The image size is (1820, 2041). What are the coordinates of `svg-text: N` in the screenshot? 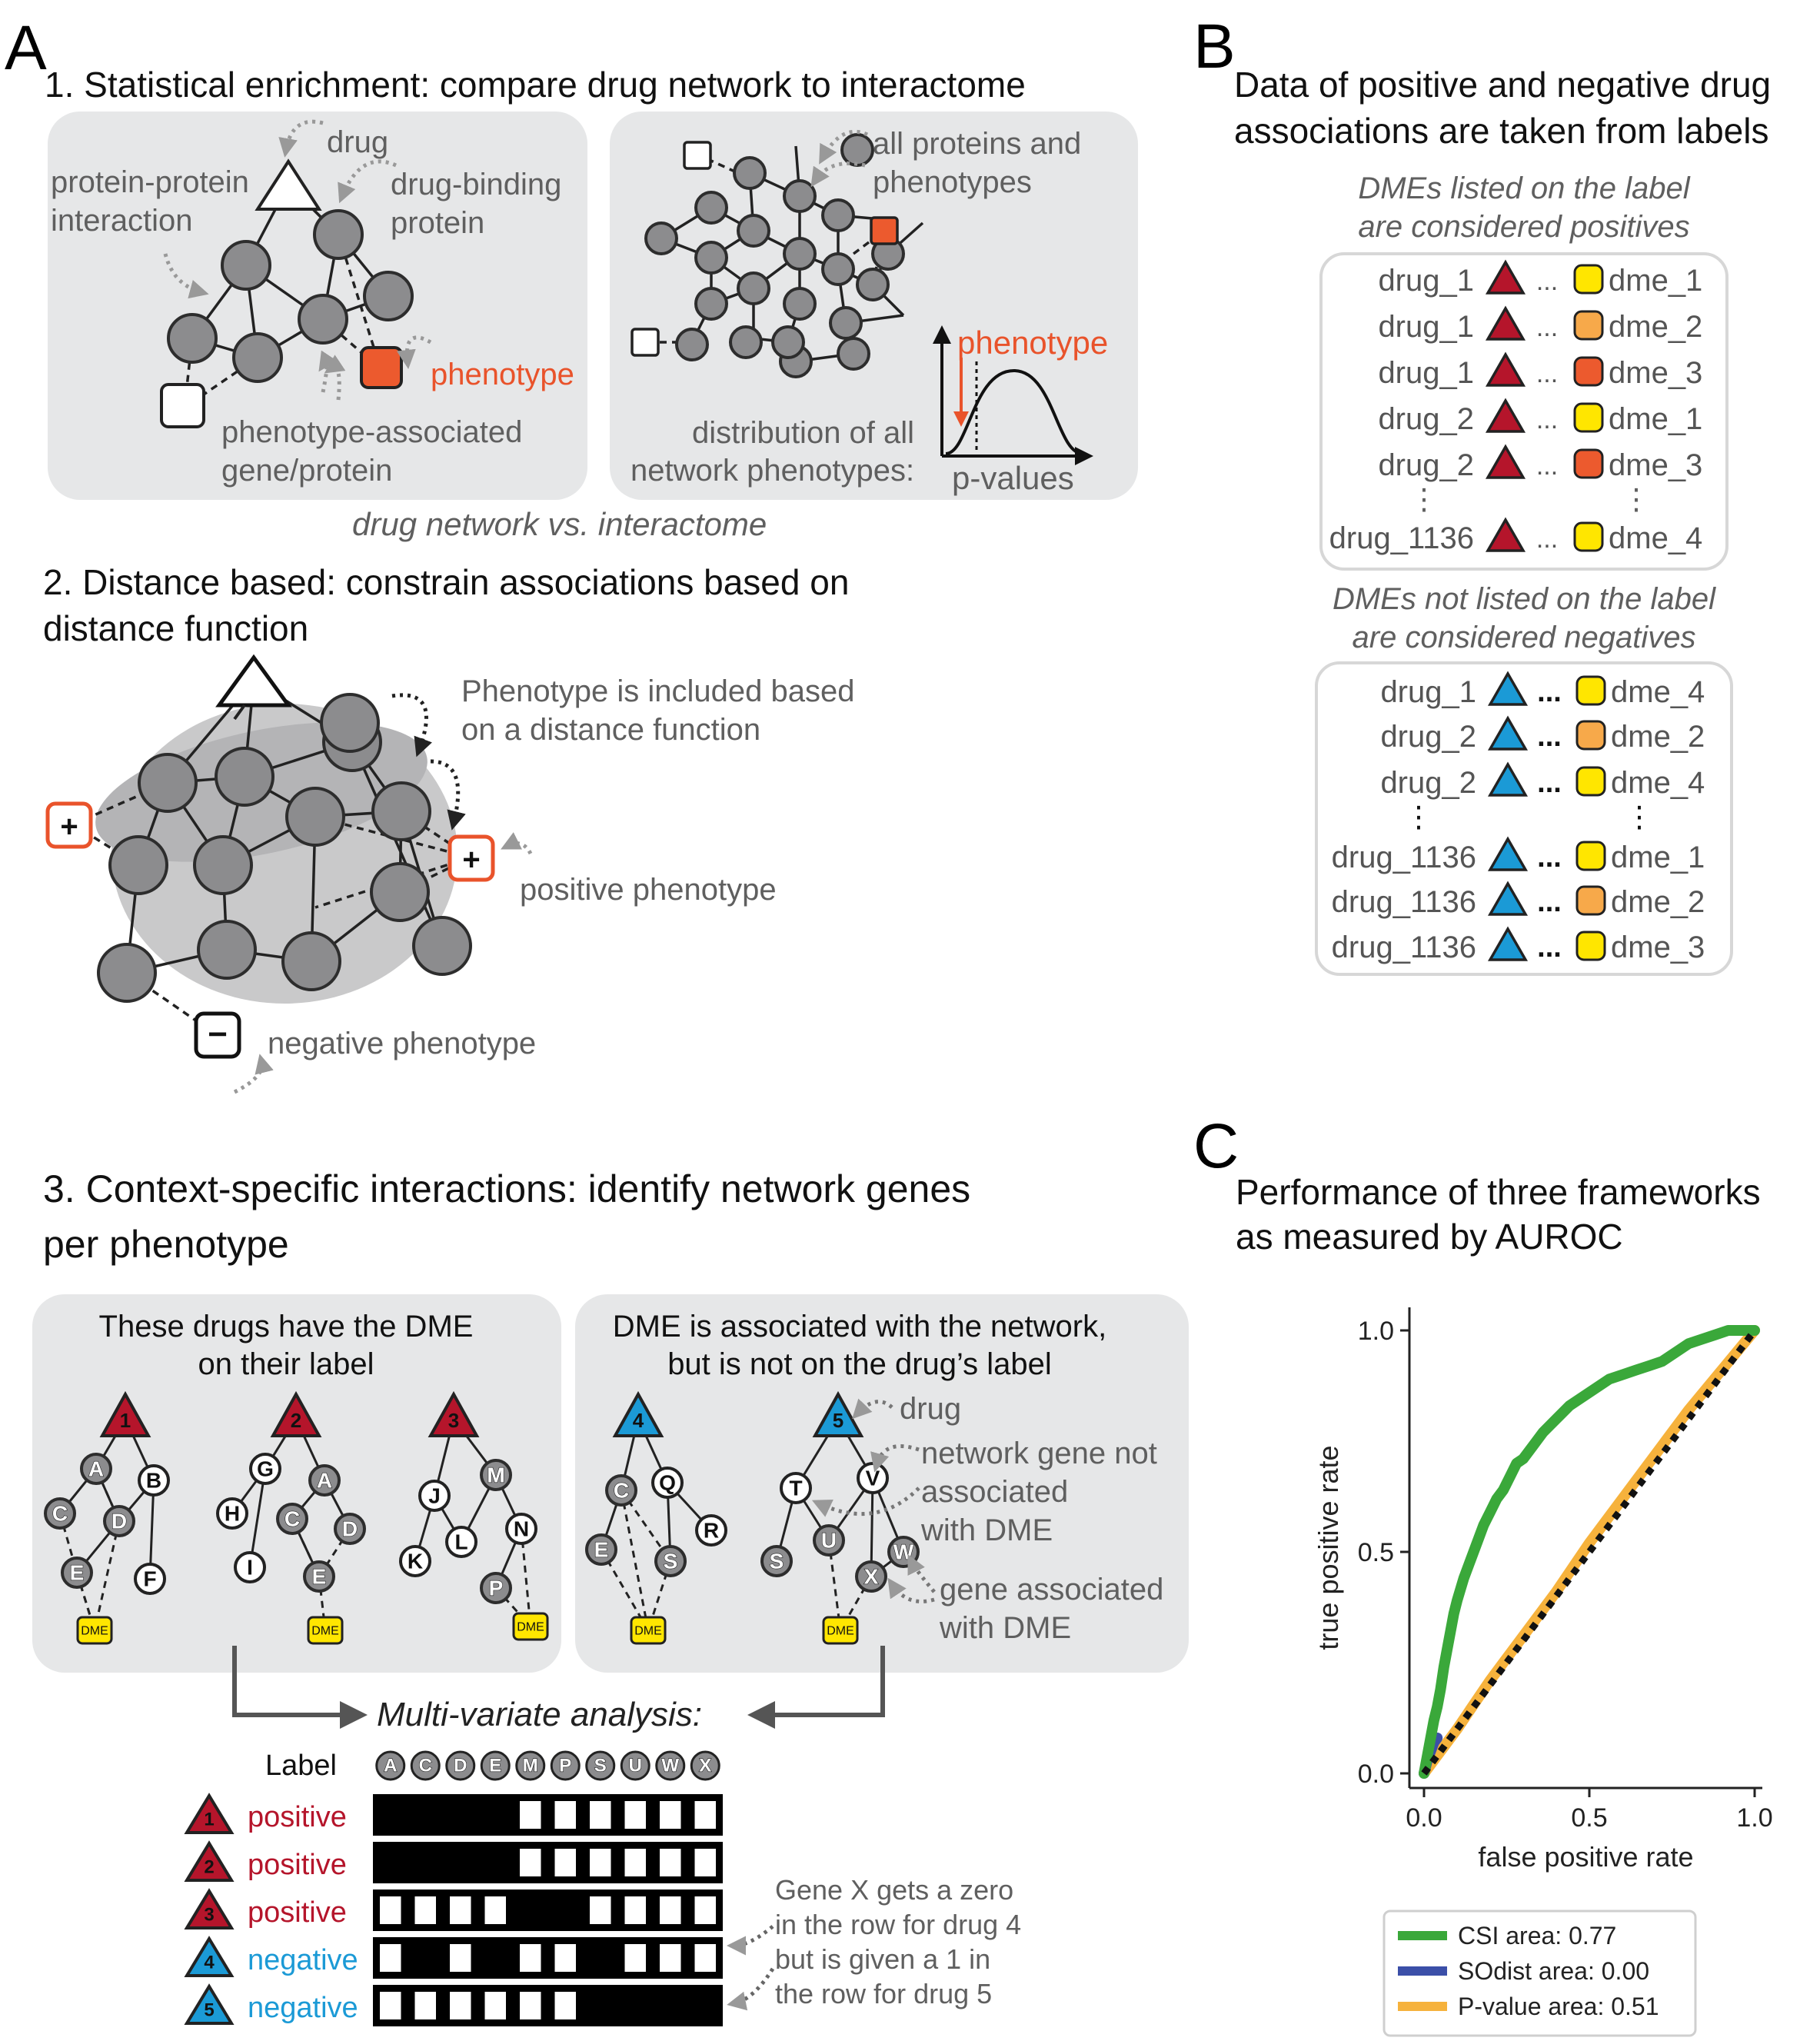 It's located at (521, 1529).